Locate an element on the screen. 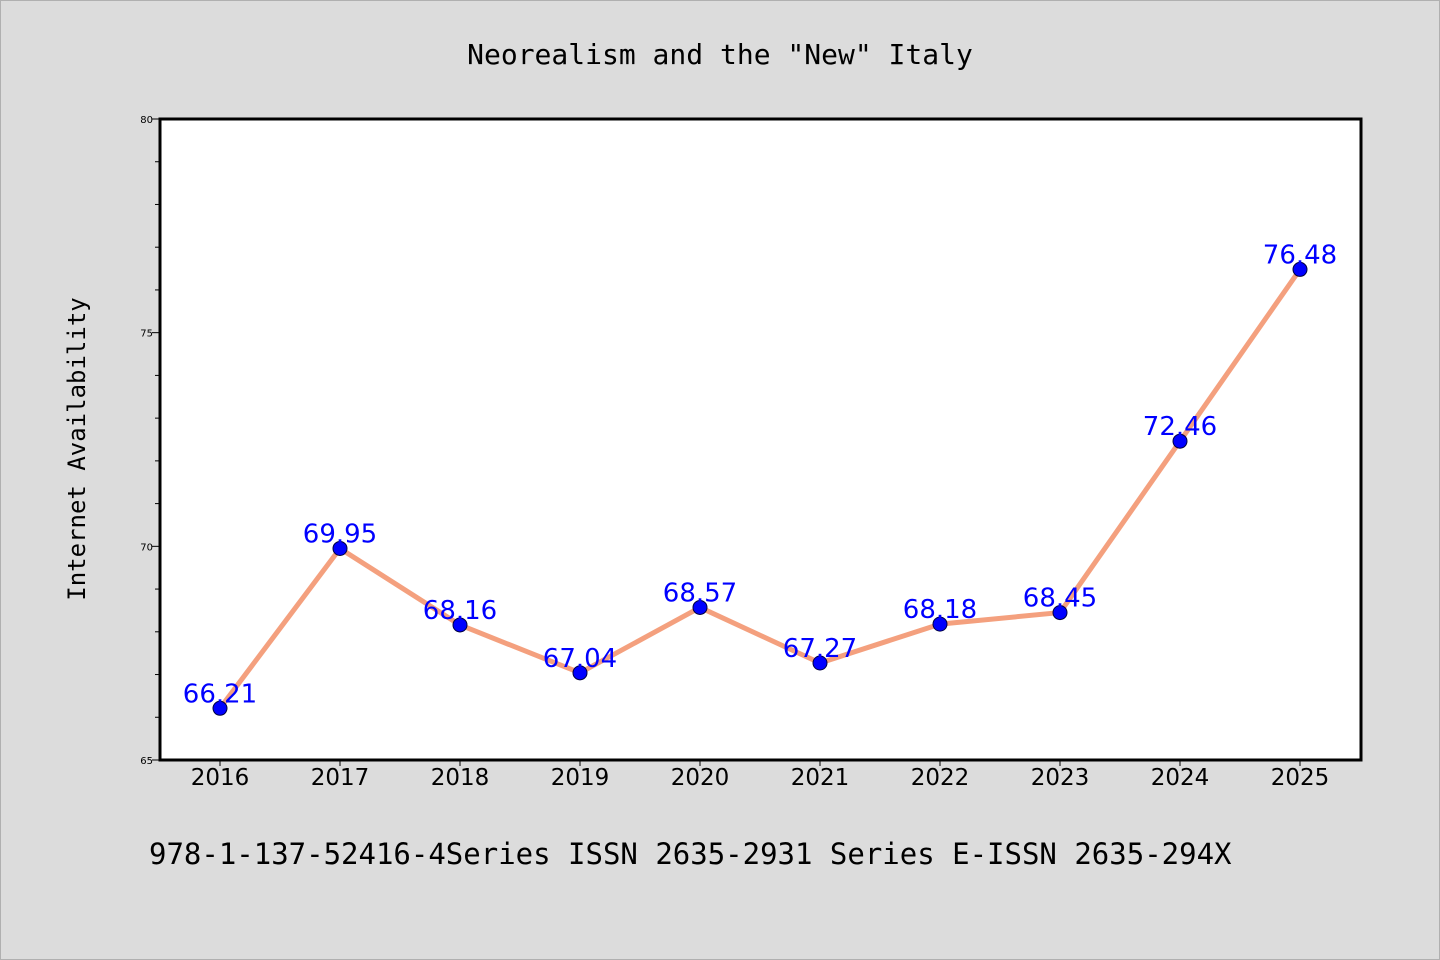 This screenshot has height=960, width=1440. data-point-label: 76.48 is located at coordinates (1300, 255).